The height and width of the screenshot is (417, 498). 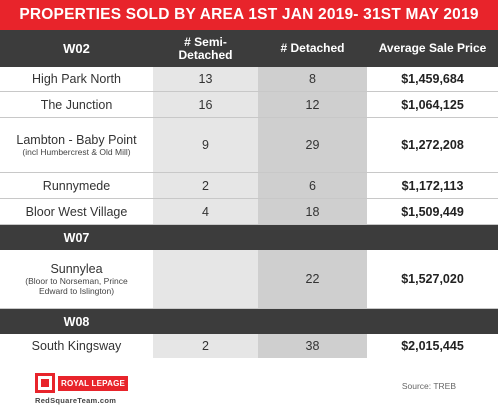 I want to click on detached-cell: 38, so click(x=312, y=346).